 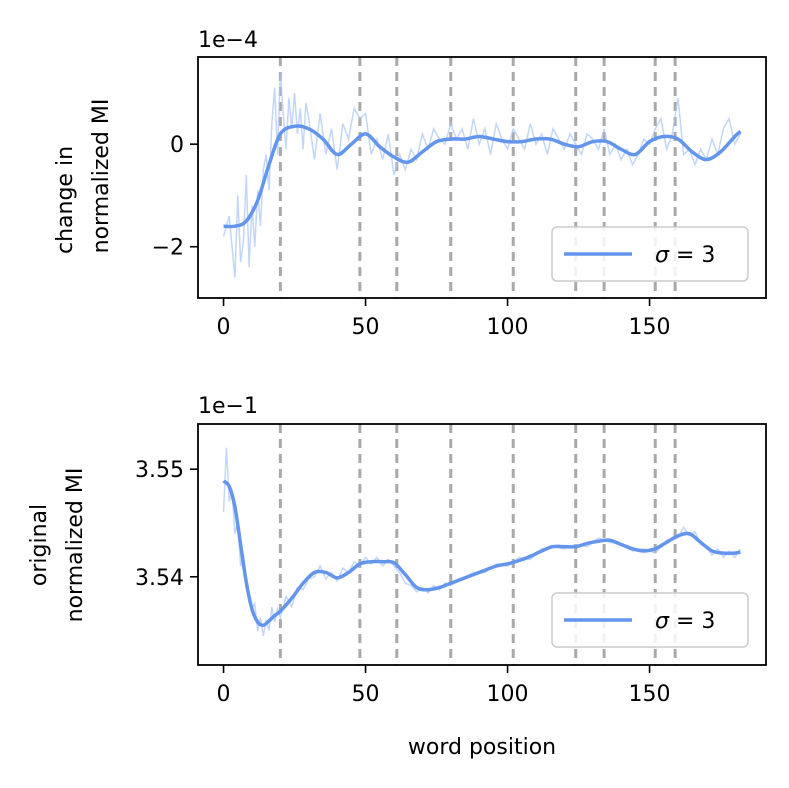 I want to click on top-scale-label: 1e−4, so click(x=228, y=40).